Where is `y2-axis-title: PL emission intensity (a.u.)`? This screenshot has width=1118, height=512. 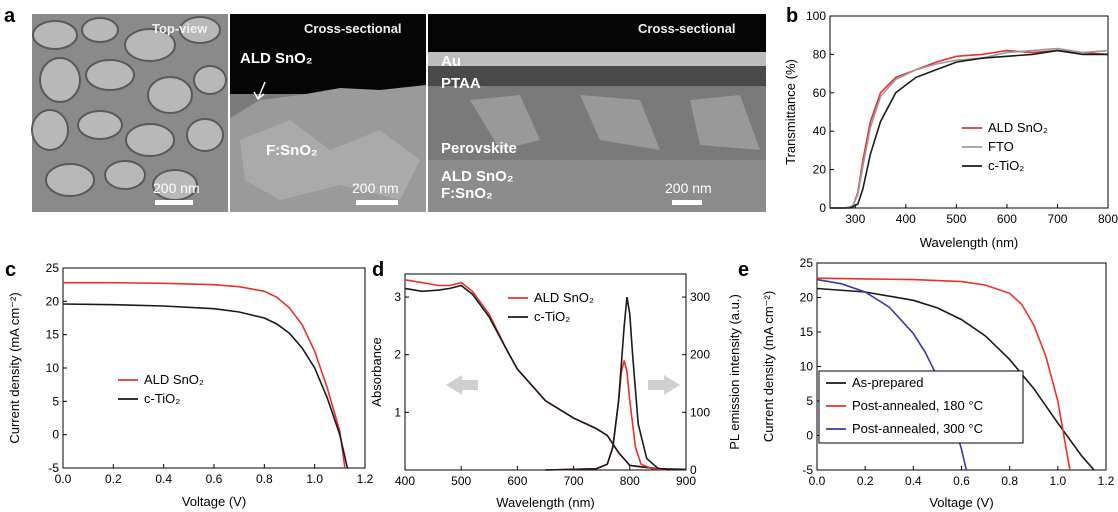 y2-axis-title: PL emission intensity (a.u.) is located at coordinates (734, 372).